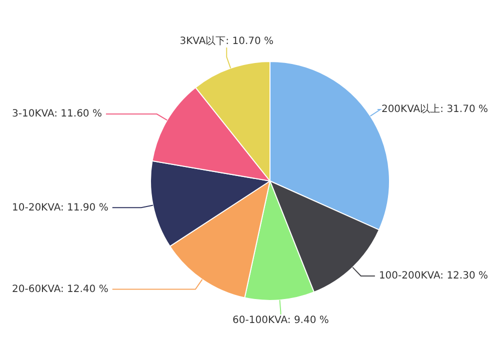 The width and height of the screenshot is (500, 362). I want to click on slice-label: 3-10KVA: 11.60 %, so click(57, 114).